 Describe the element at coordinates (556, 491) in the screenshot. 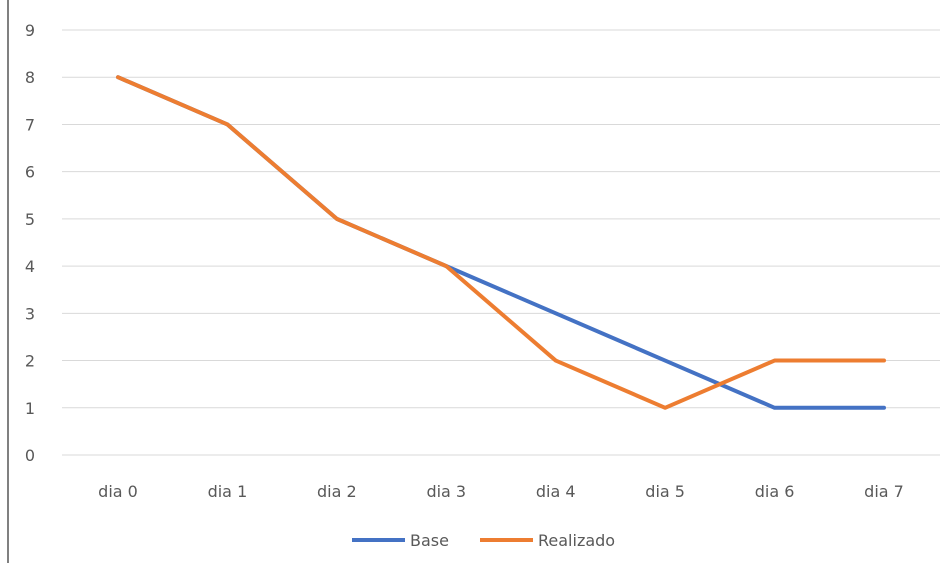

I see `x-tick-label: dia 4` at that location.